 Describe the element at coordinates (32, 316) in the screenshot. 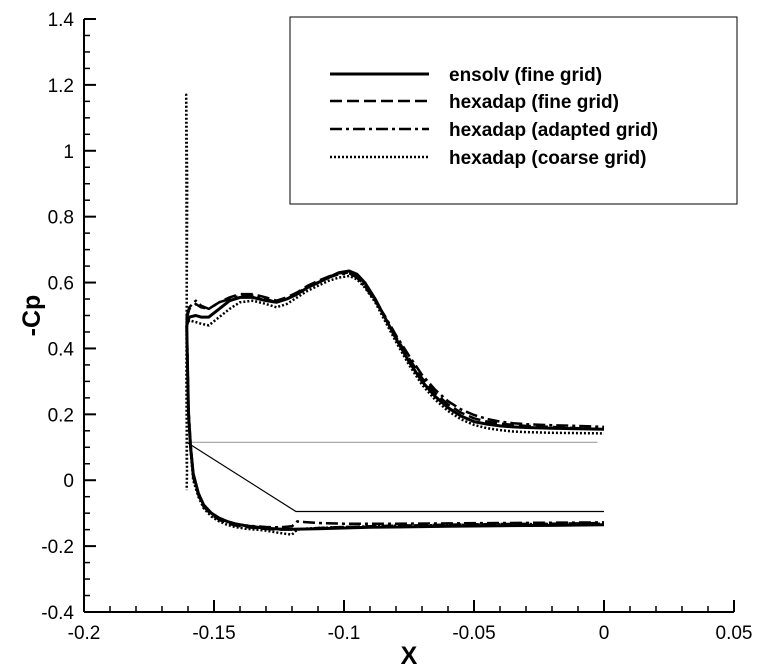

I see `y-axis-title: -Cp` at that location.